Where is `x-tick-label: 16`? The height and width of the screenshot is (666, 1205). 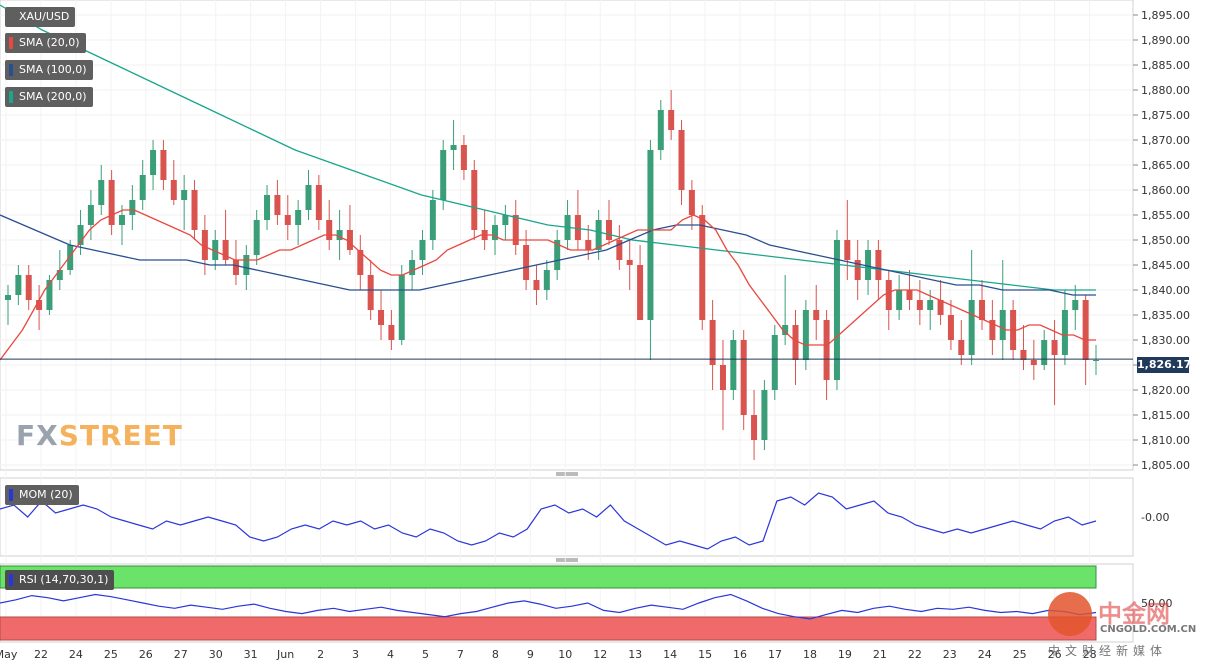
x-tick-label: 16 is located at coordinates (740, 654).